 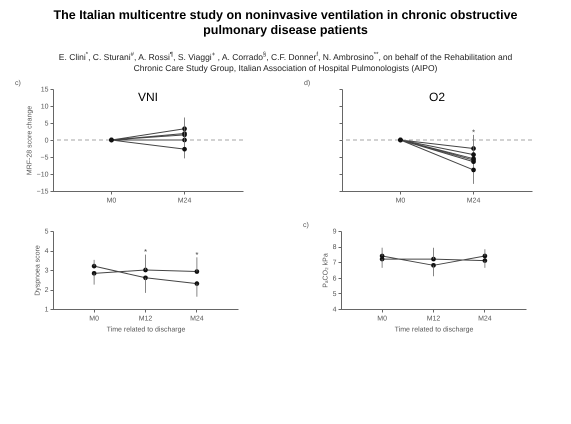 What do you see at coordinates (437, 97) in the screenshot?
I see `annotation: O2` at bounding box center [437, 97].